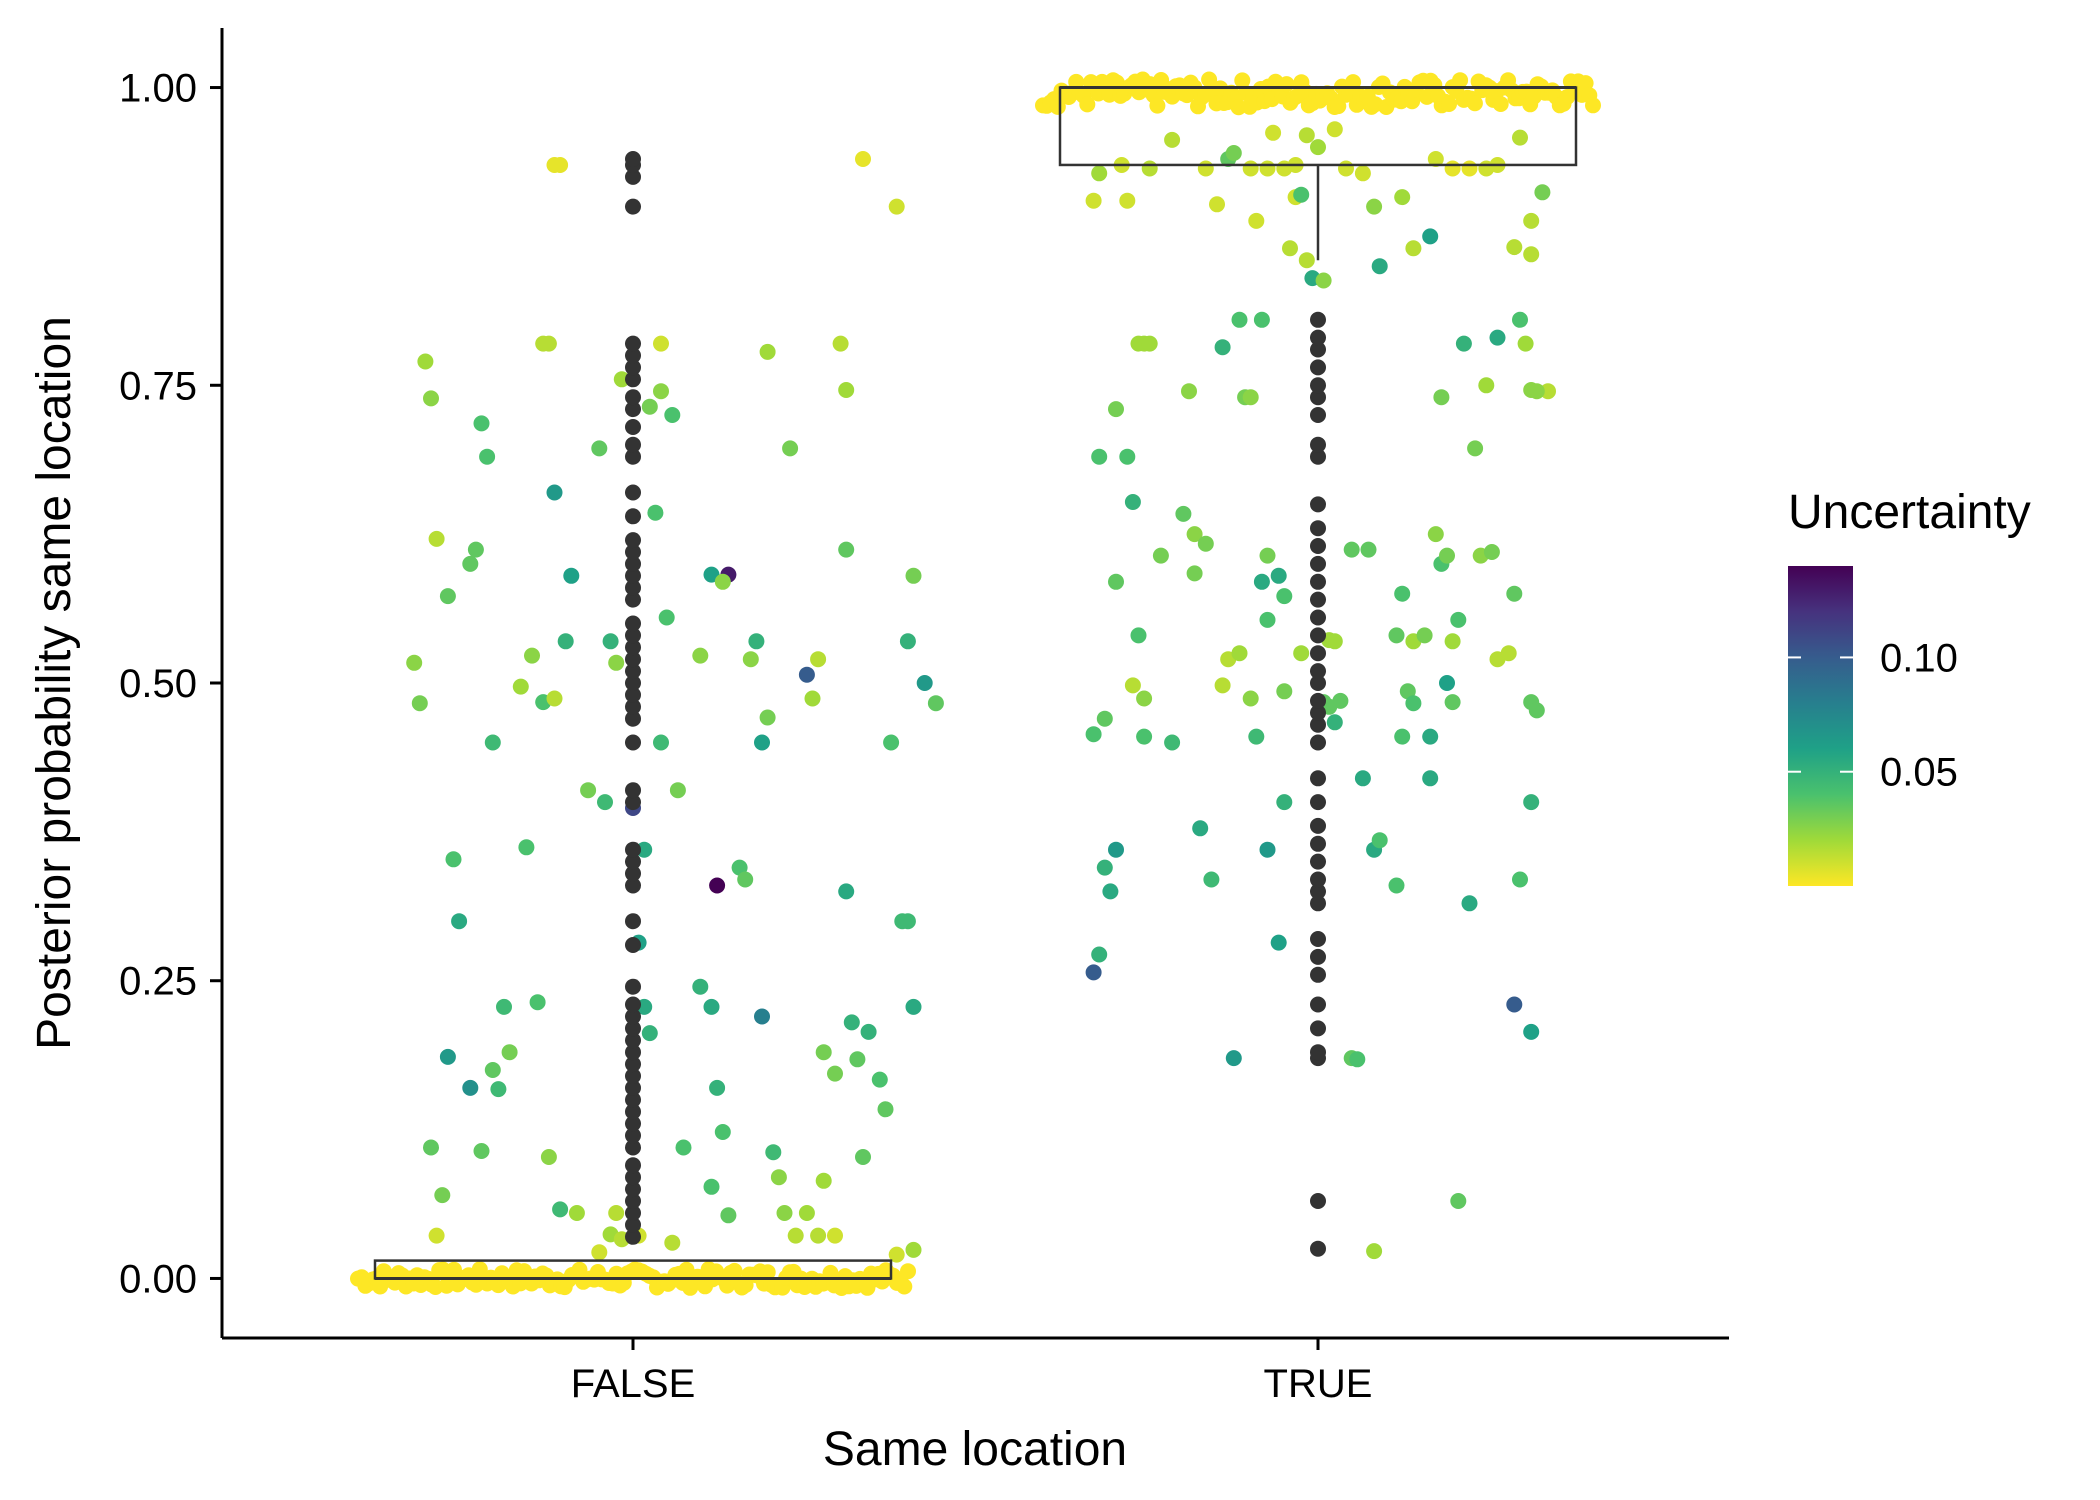  I want to click on band-point-false, so click(734, 1270).